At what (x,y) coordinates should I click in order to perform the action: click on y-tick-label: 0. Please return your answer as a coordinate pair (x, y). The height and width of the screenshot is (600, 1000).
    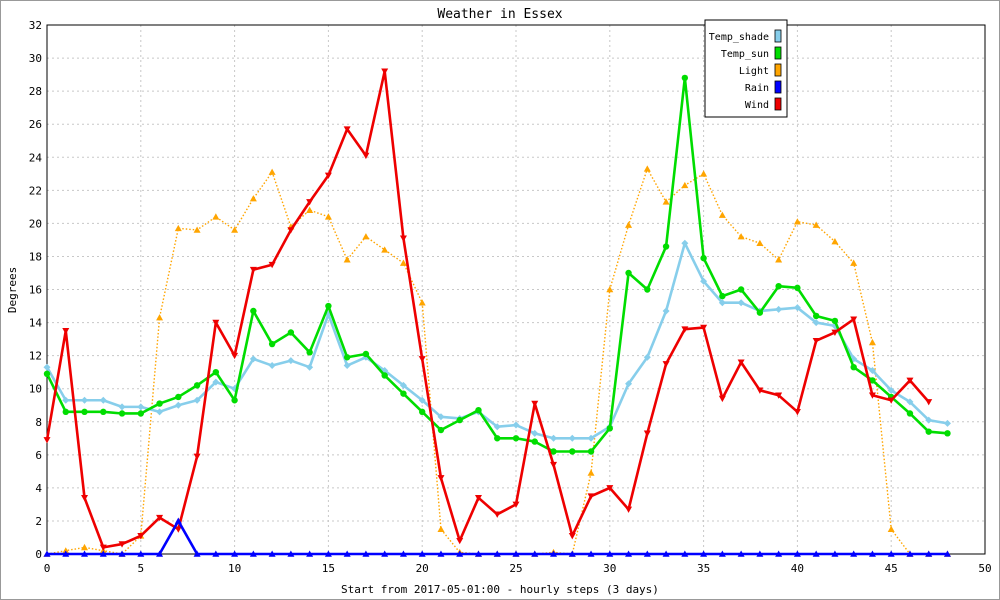
    Looking at the image, I should click on (38, 554).